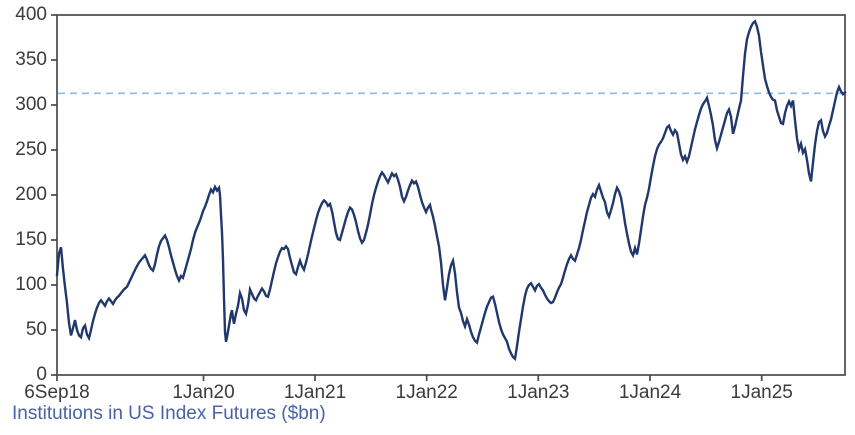 The image size is (855, 435). Describe the element at coordinates (31, 149) in the screenshot. I see `y-axis-tick-label: 250` at that location.